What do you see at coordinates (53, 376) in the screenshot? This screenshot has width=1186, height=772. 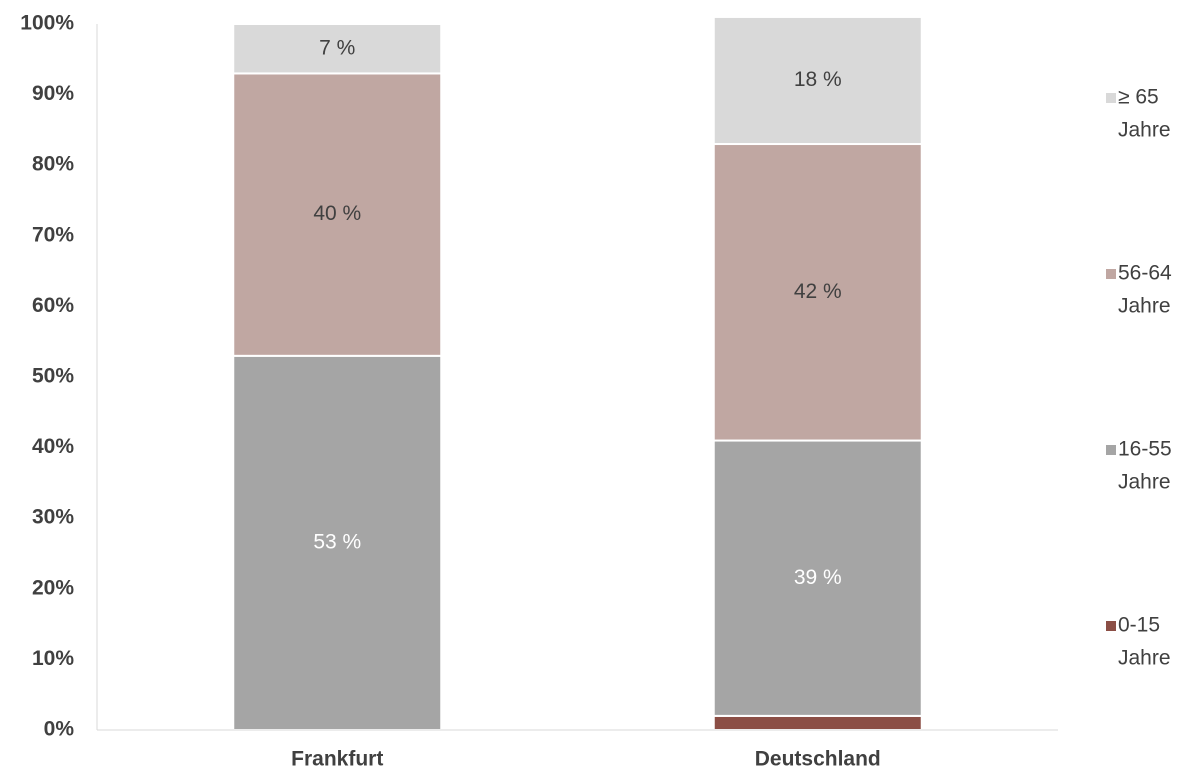 I see `y-tick-label: 50%` at bounding box center [53, 376].